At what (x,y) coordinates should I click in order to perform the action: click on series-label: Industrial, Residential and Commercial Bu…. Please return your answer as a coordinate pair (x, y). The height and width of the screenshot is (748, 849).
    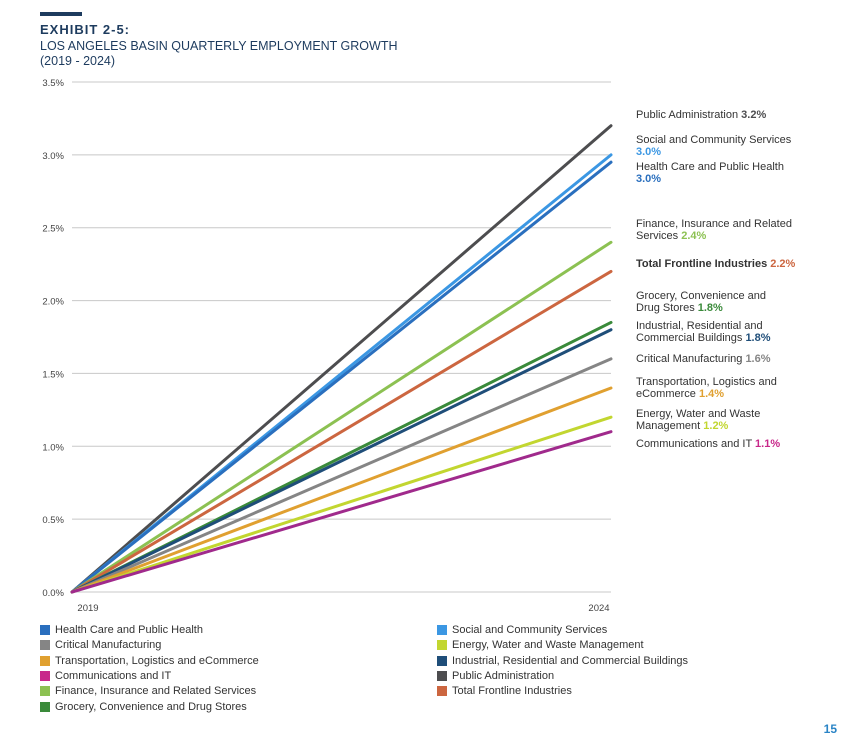
    Looking at the image, I should click on (703, 332).